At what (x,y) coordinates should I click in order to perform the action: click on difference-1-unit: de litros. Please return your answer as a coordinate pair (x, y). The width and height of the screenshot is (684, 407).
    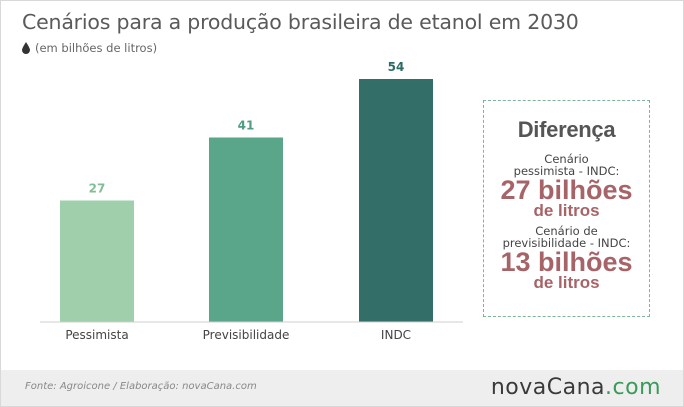
    Looking at the image, I should click on (566, 210).